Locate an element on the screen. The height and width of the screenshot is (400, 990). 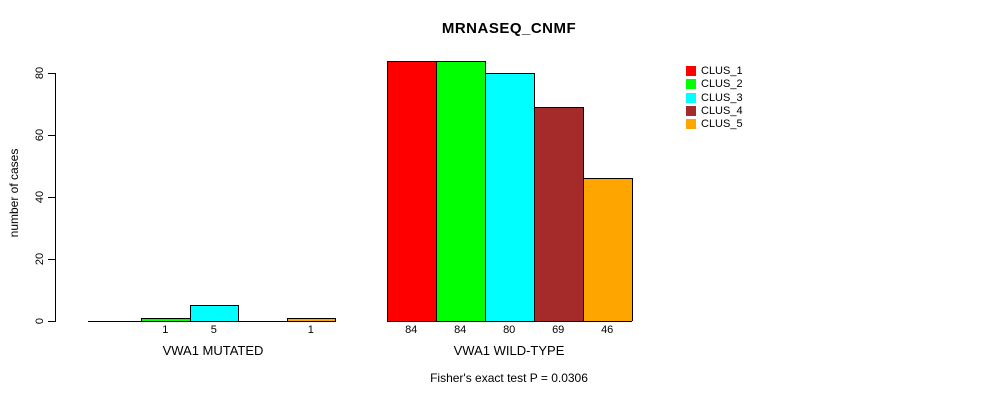
bar-clus_5-group1 is located at coordinates (311, 319).